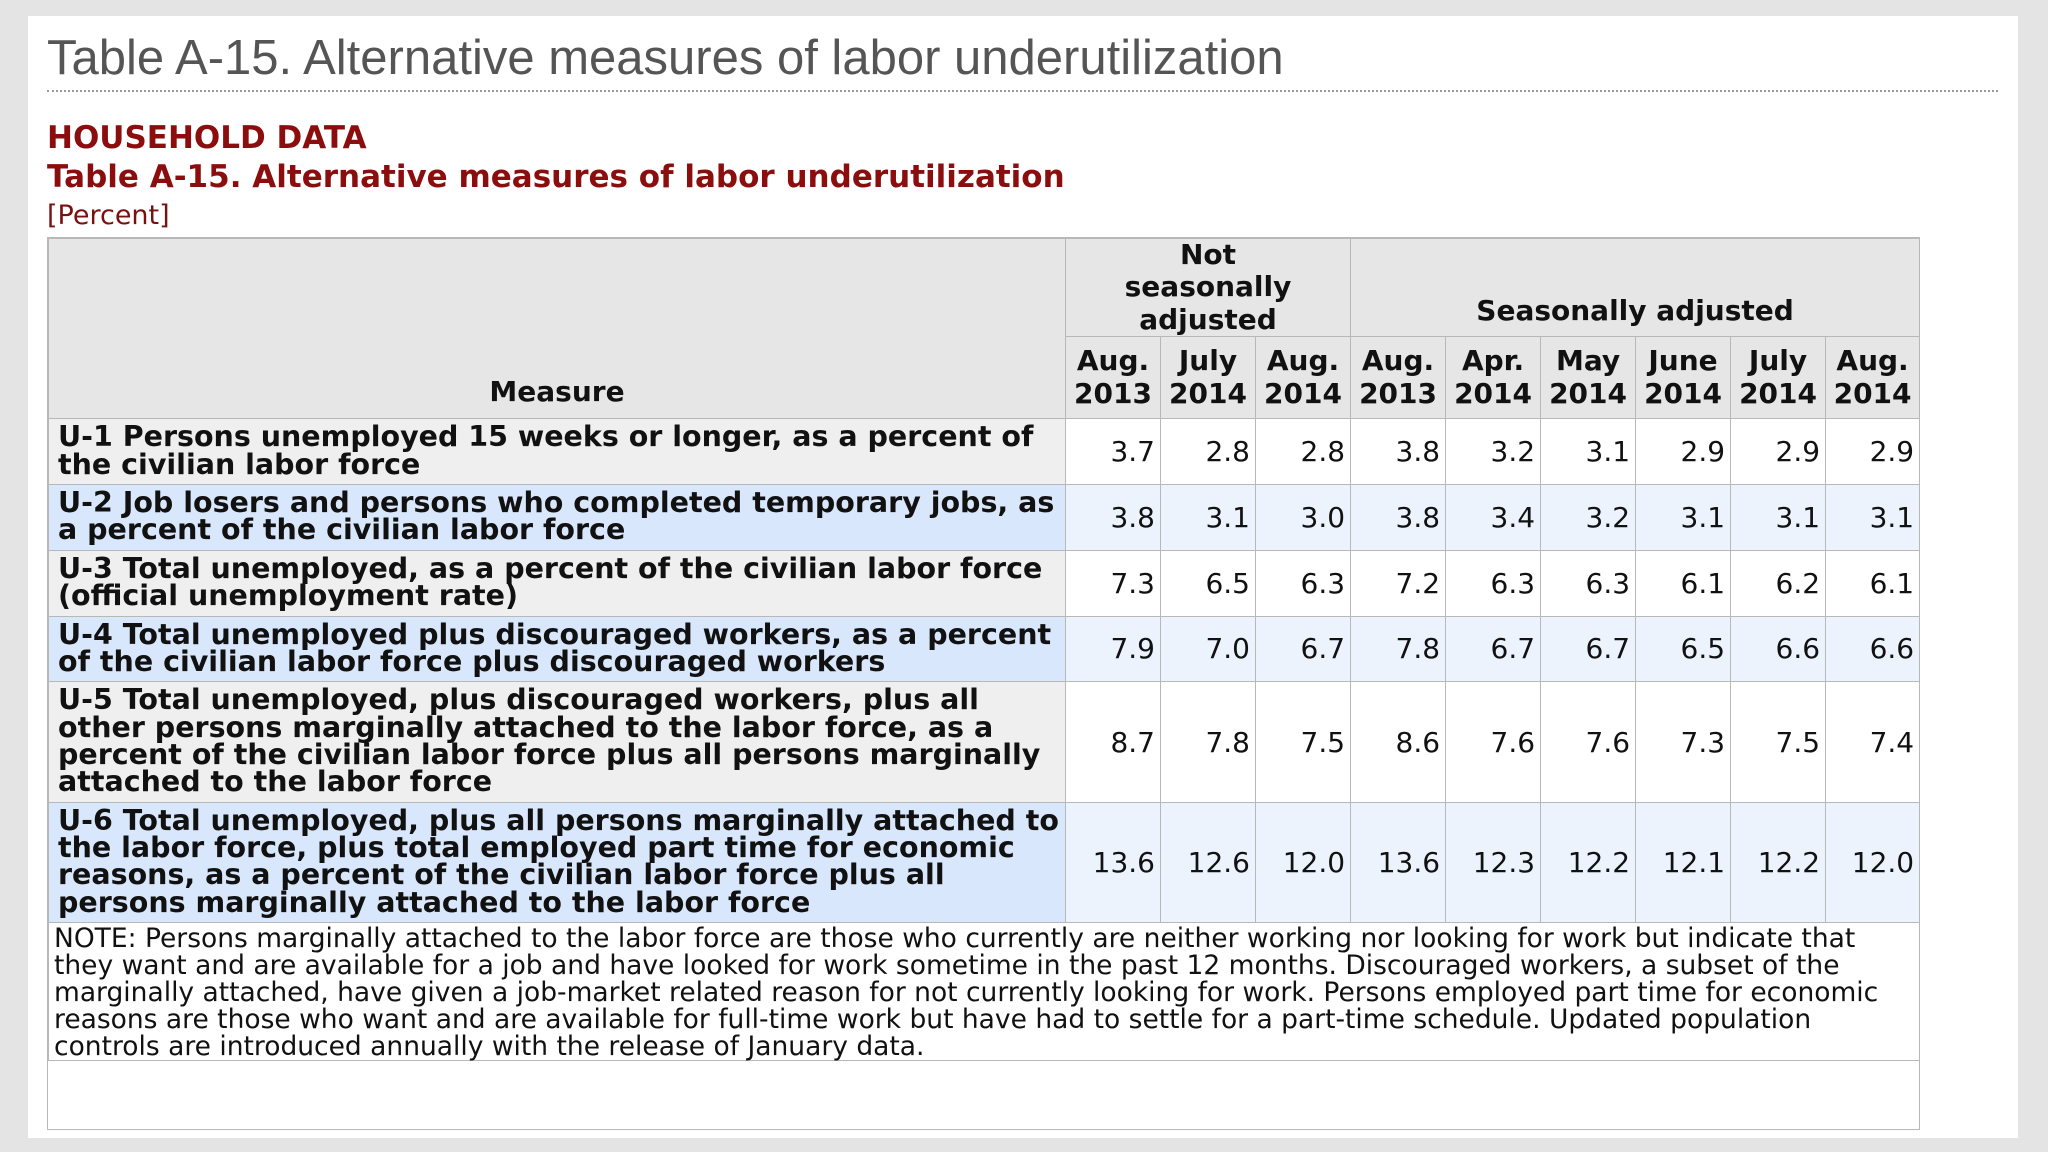 This screenshot has width=2048, height=1152. What do you see at coordinates (1683, 862) in the screenshot?
I see `value-cell: 12.1` at bounding box center [1683, 862].